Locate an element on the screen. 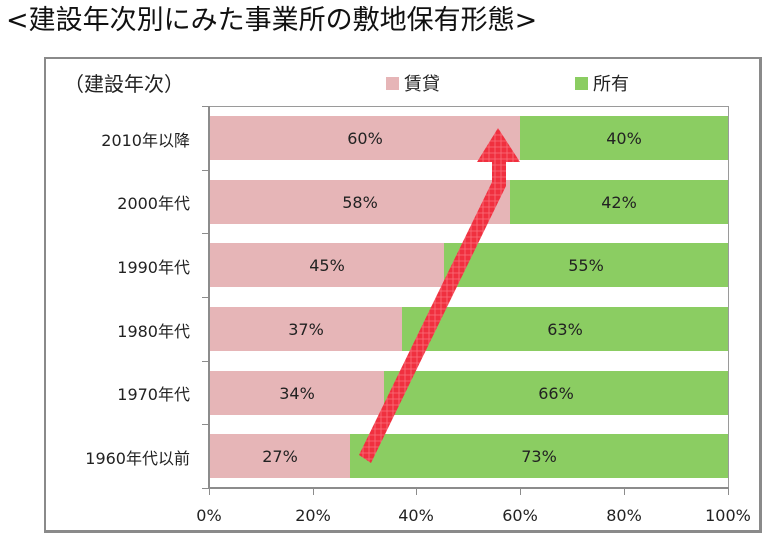 The height and width of the screenshot is (543, 775). data-label: 55% is located at coordinates (586, 265).